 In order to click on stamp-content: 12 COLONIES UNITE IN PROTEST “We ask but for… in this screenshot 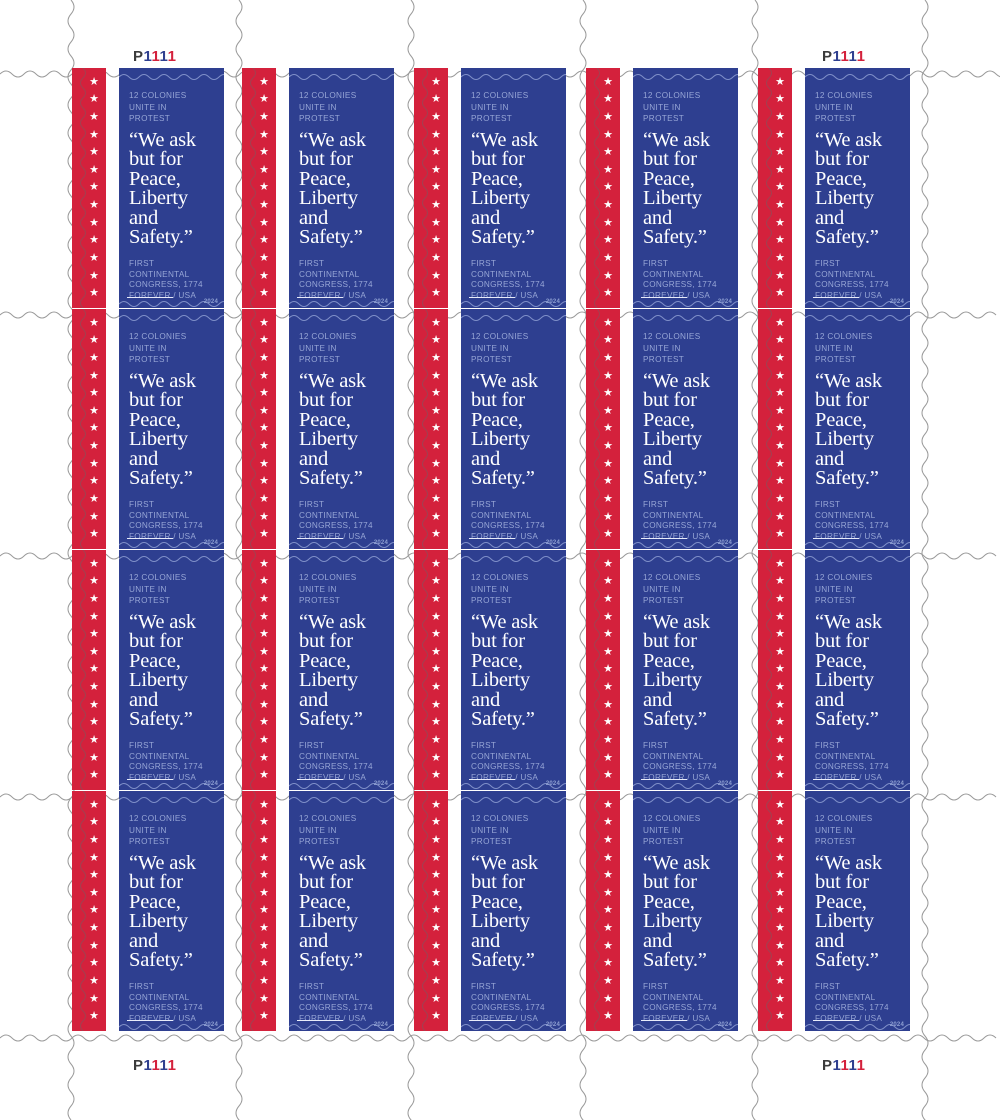, I will do `click(857, 429)`.